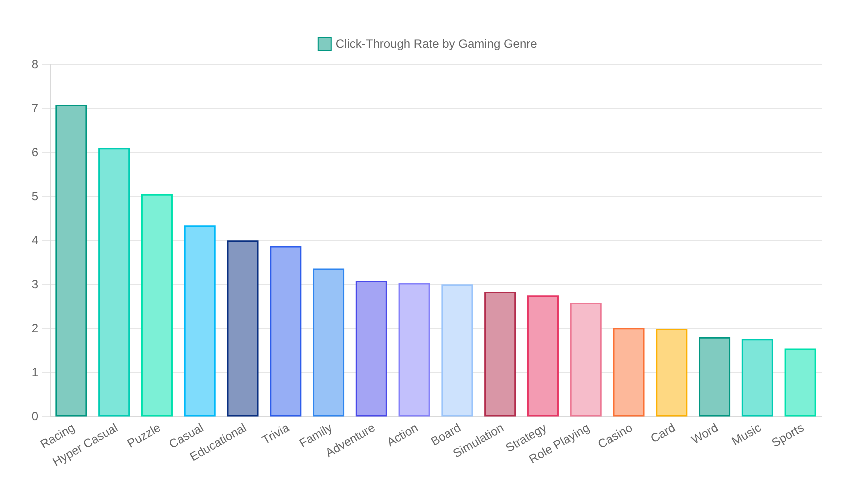 The image size is (859, 494). Describe the element at coordinates (437, 44) in the screenshot. I see `legend-label: Click-Through Rate by Gaming Genre` at that location.